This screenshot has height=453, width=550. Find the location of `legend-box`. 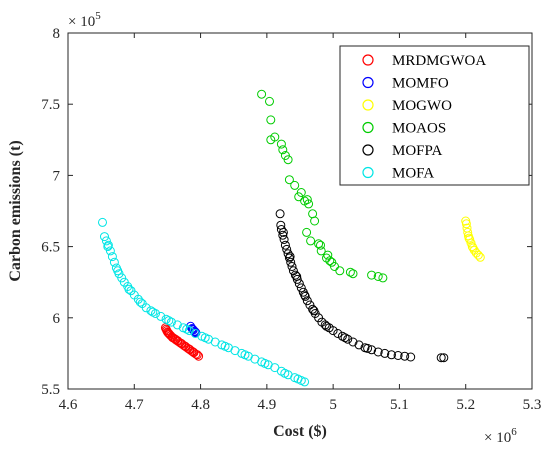

legend-box is located at coordinates (434, 115).